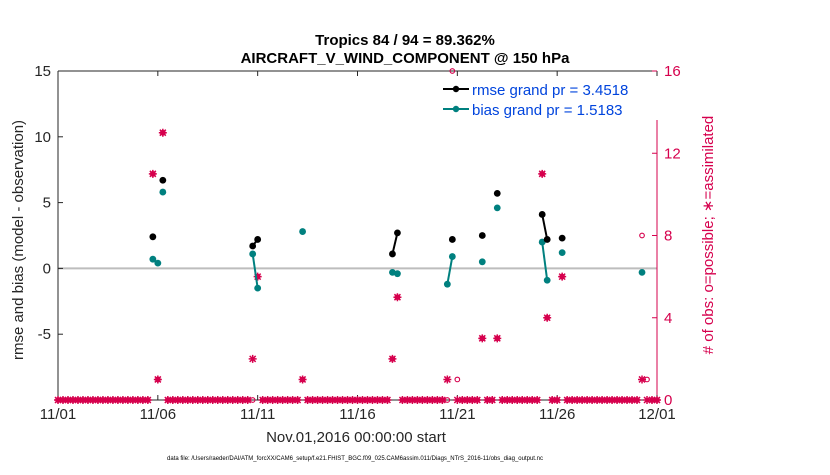 The width and height of the screenshot is (830, 475). What do you see at coordinates (672, 71) in the screenshot?
I see `y-right-tick-label: 16` at bounding box center [672, 71].